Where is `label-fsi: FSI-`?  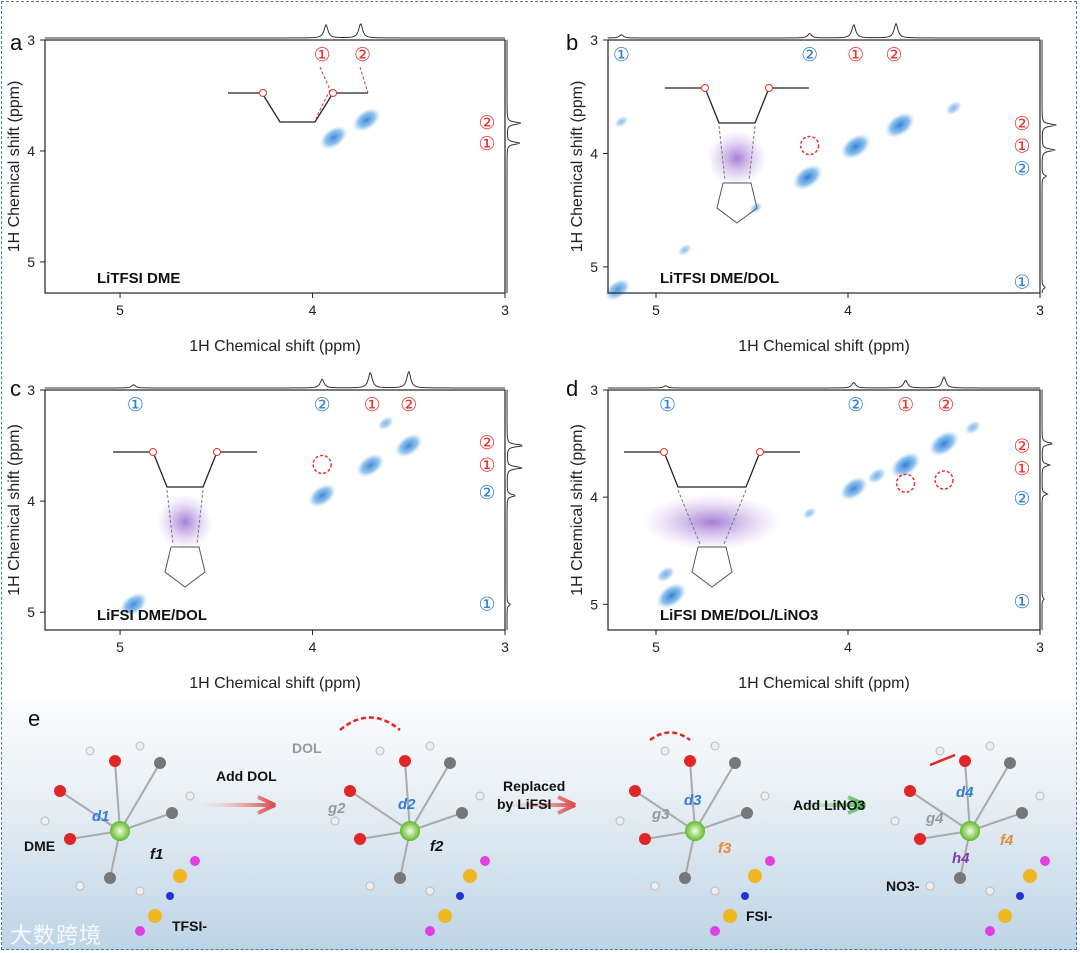
label-fsi: FSI- is located at coordinates (759, 916).